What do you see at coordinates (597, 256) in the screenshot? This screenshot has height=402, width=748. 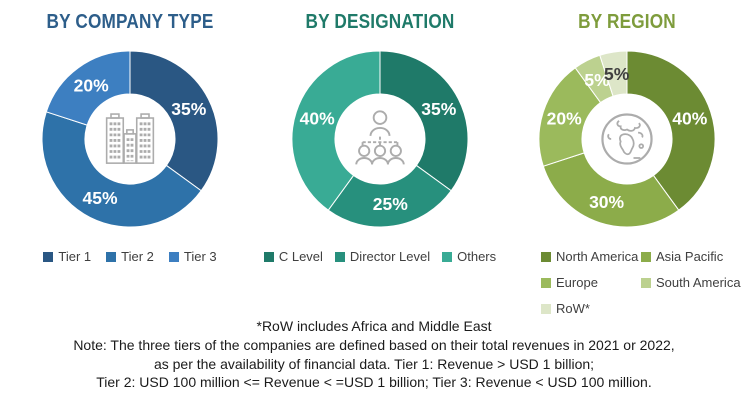 I see `legend-label: North America` at bounding box center [597, 256].